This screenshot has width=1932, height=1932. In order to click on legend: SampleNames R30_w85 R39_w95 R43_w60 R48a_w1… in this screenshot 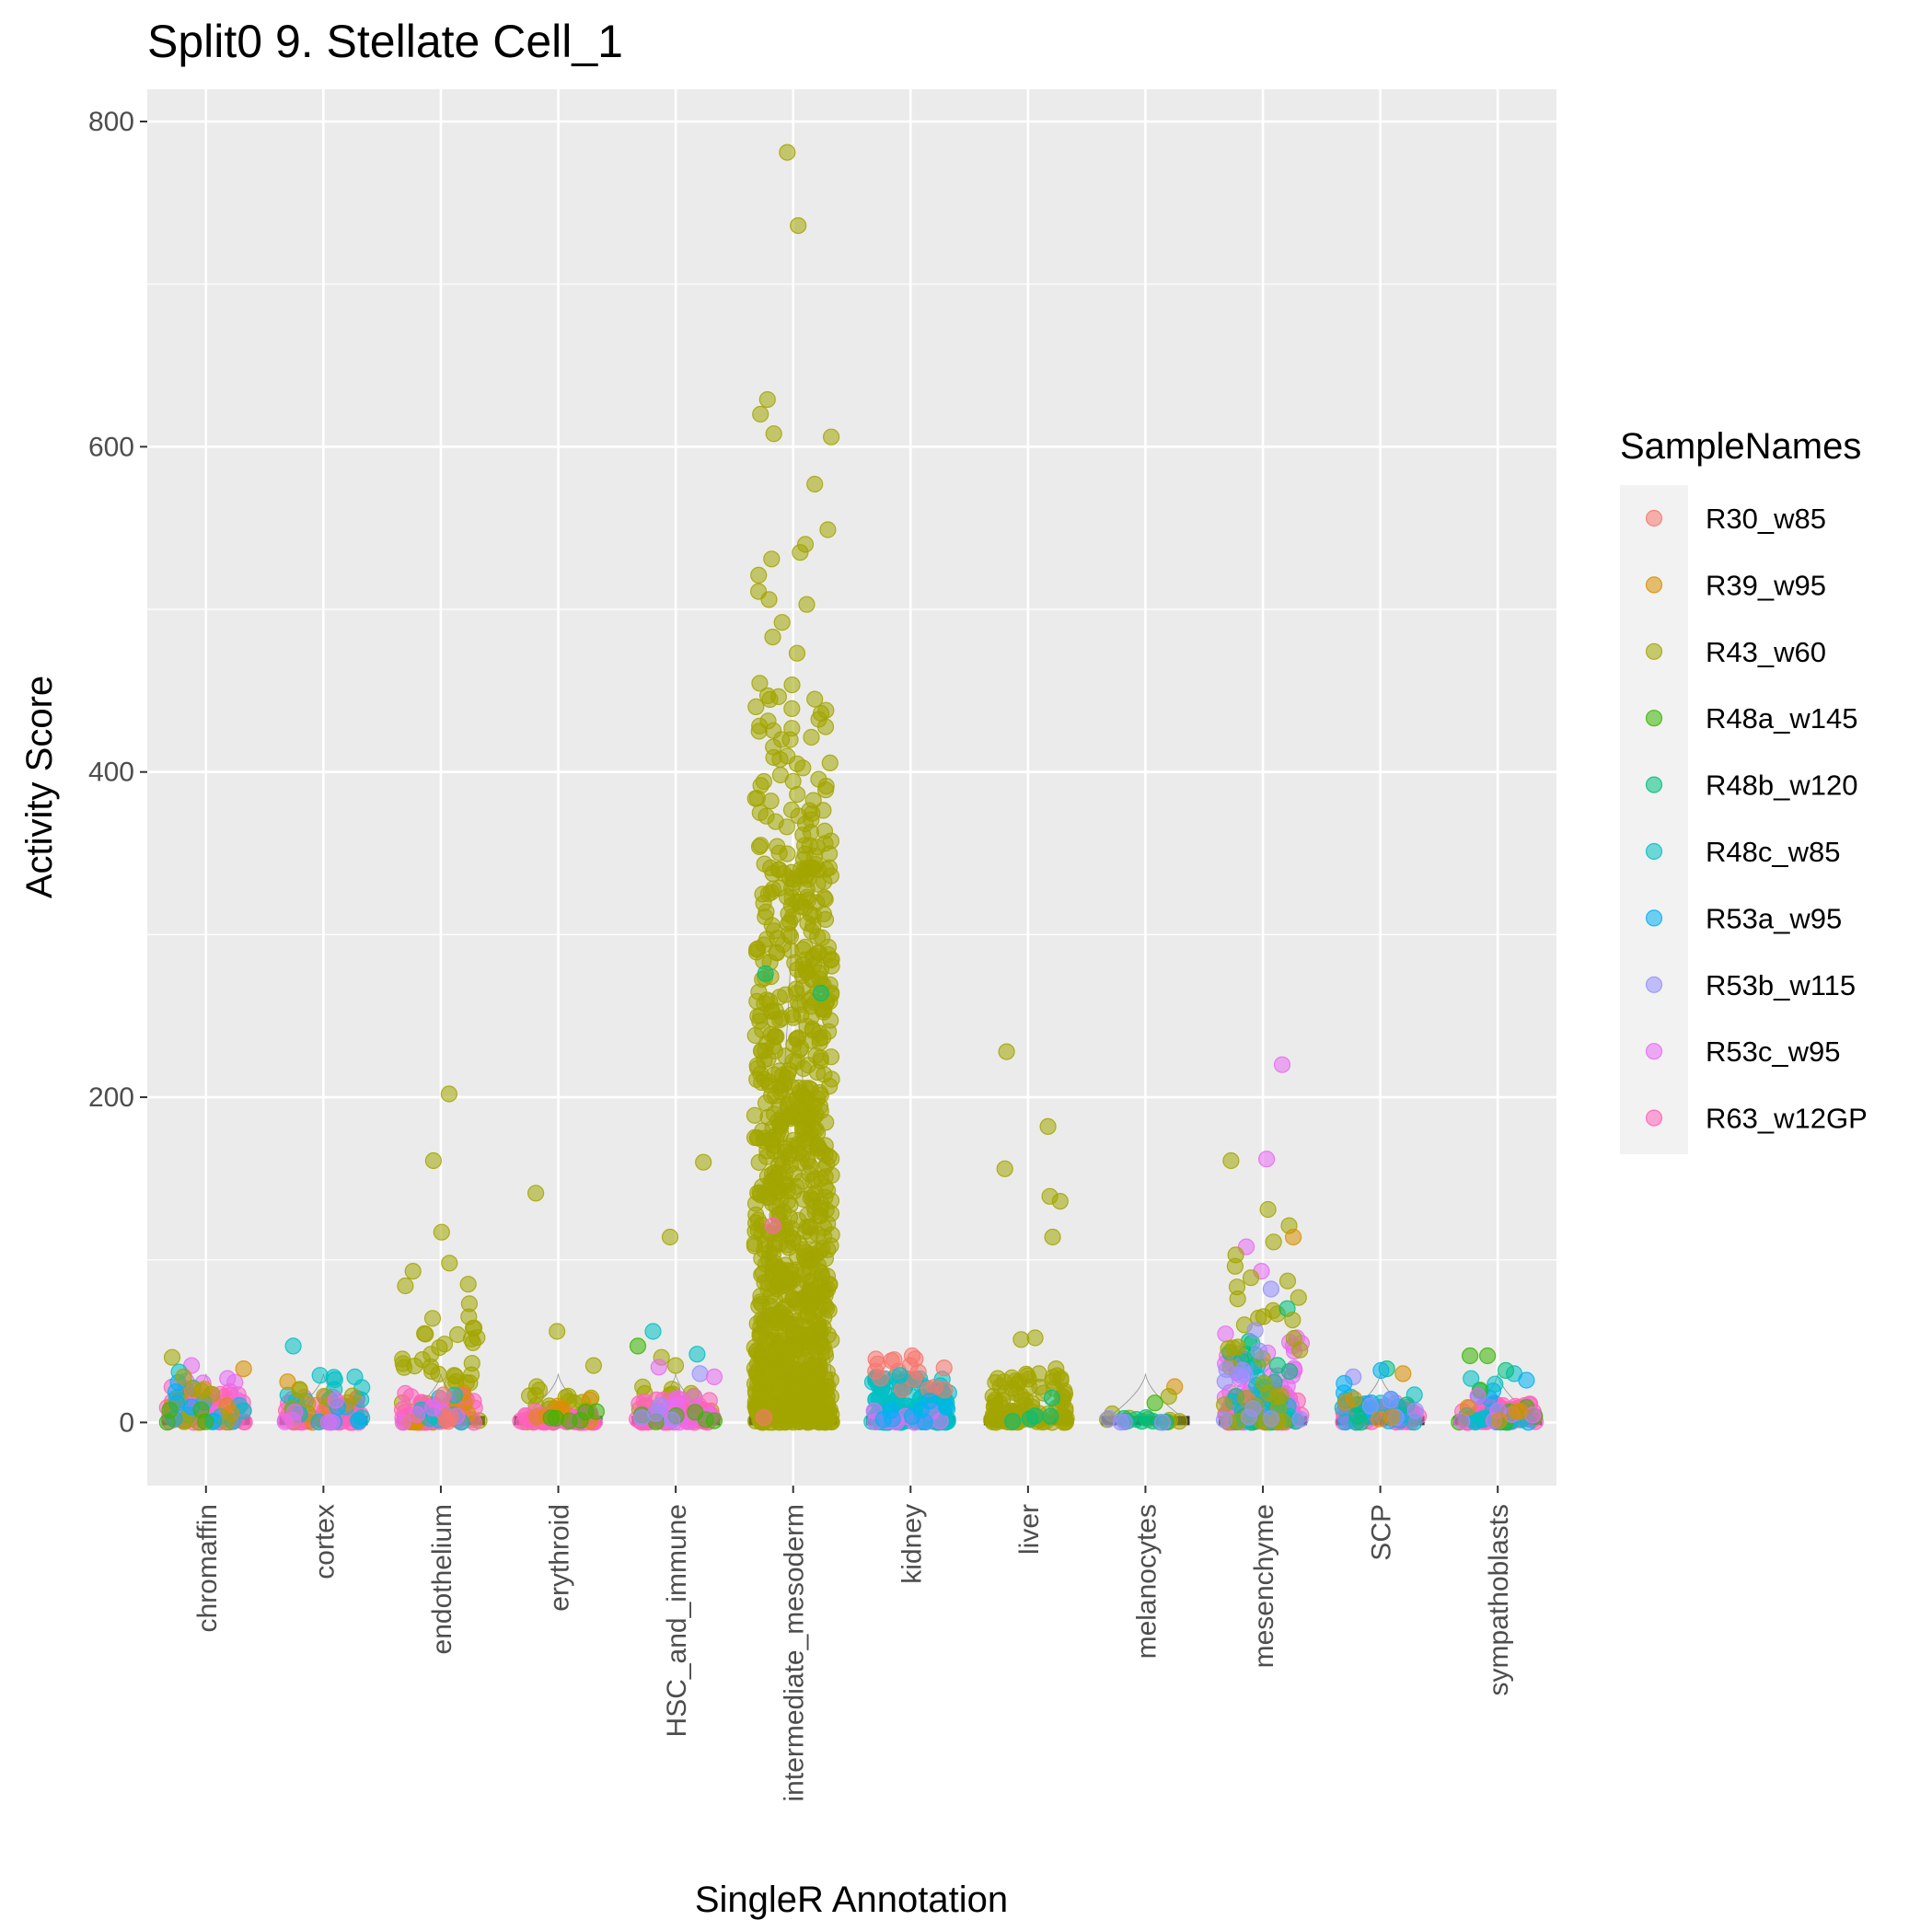, I will do `click(1744, 790)`.